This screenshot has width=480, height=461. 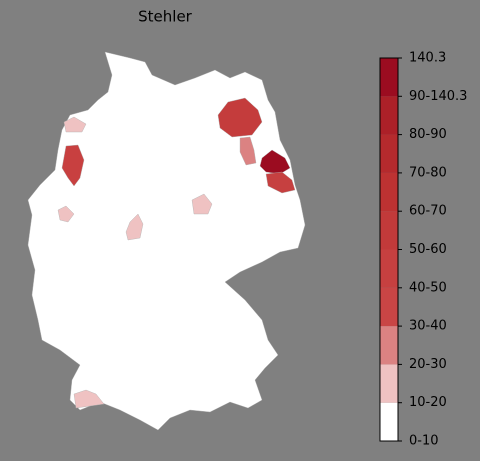 What do you see at coordinates (165, 17) in the screenshot?
I see `map-title: Stehler` at bounding box center [165, 17].